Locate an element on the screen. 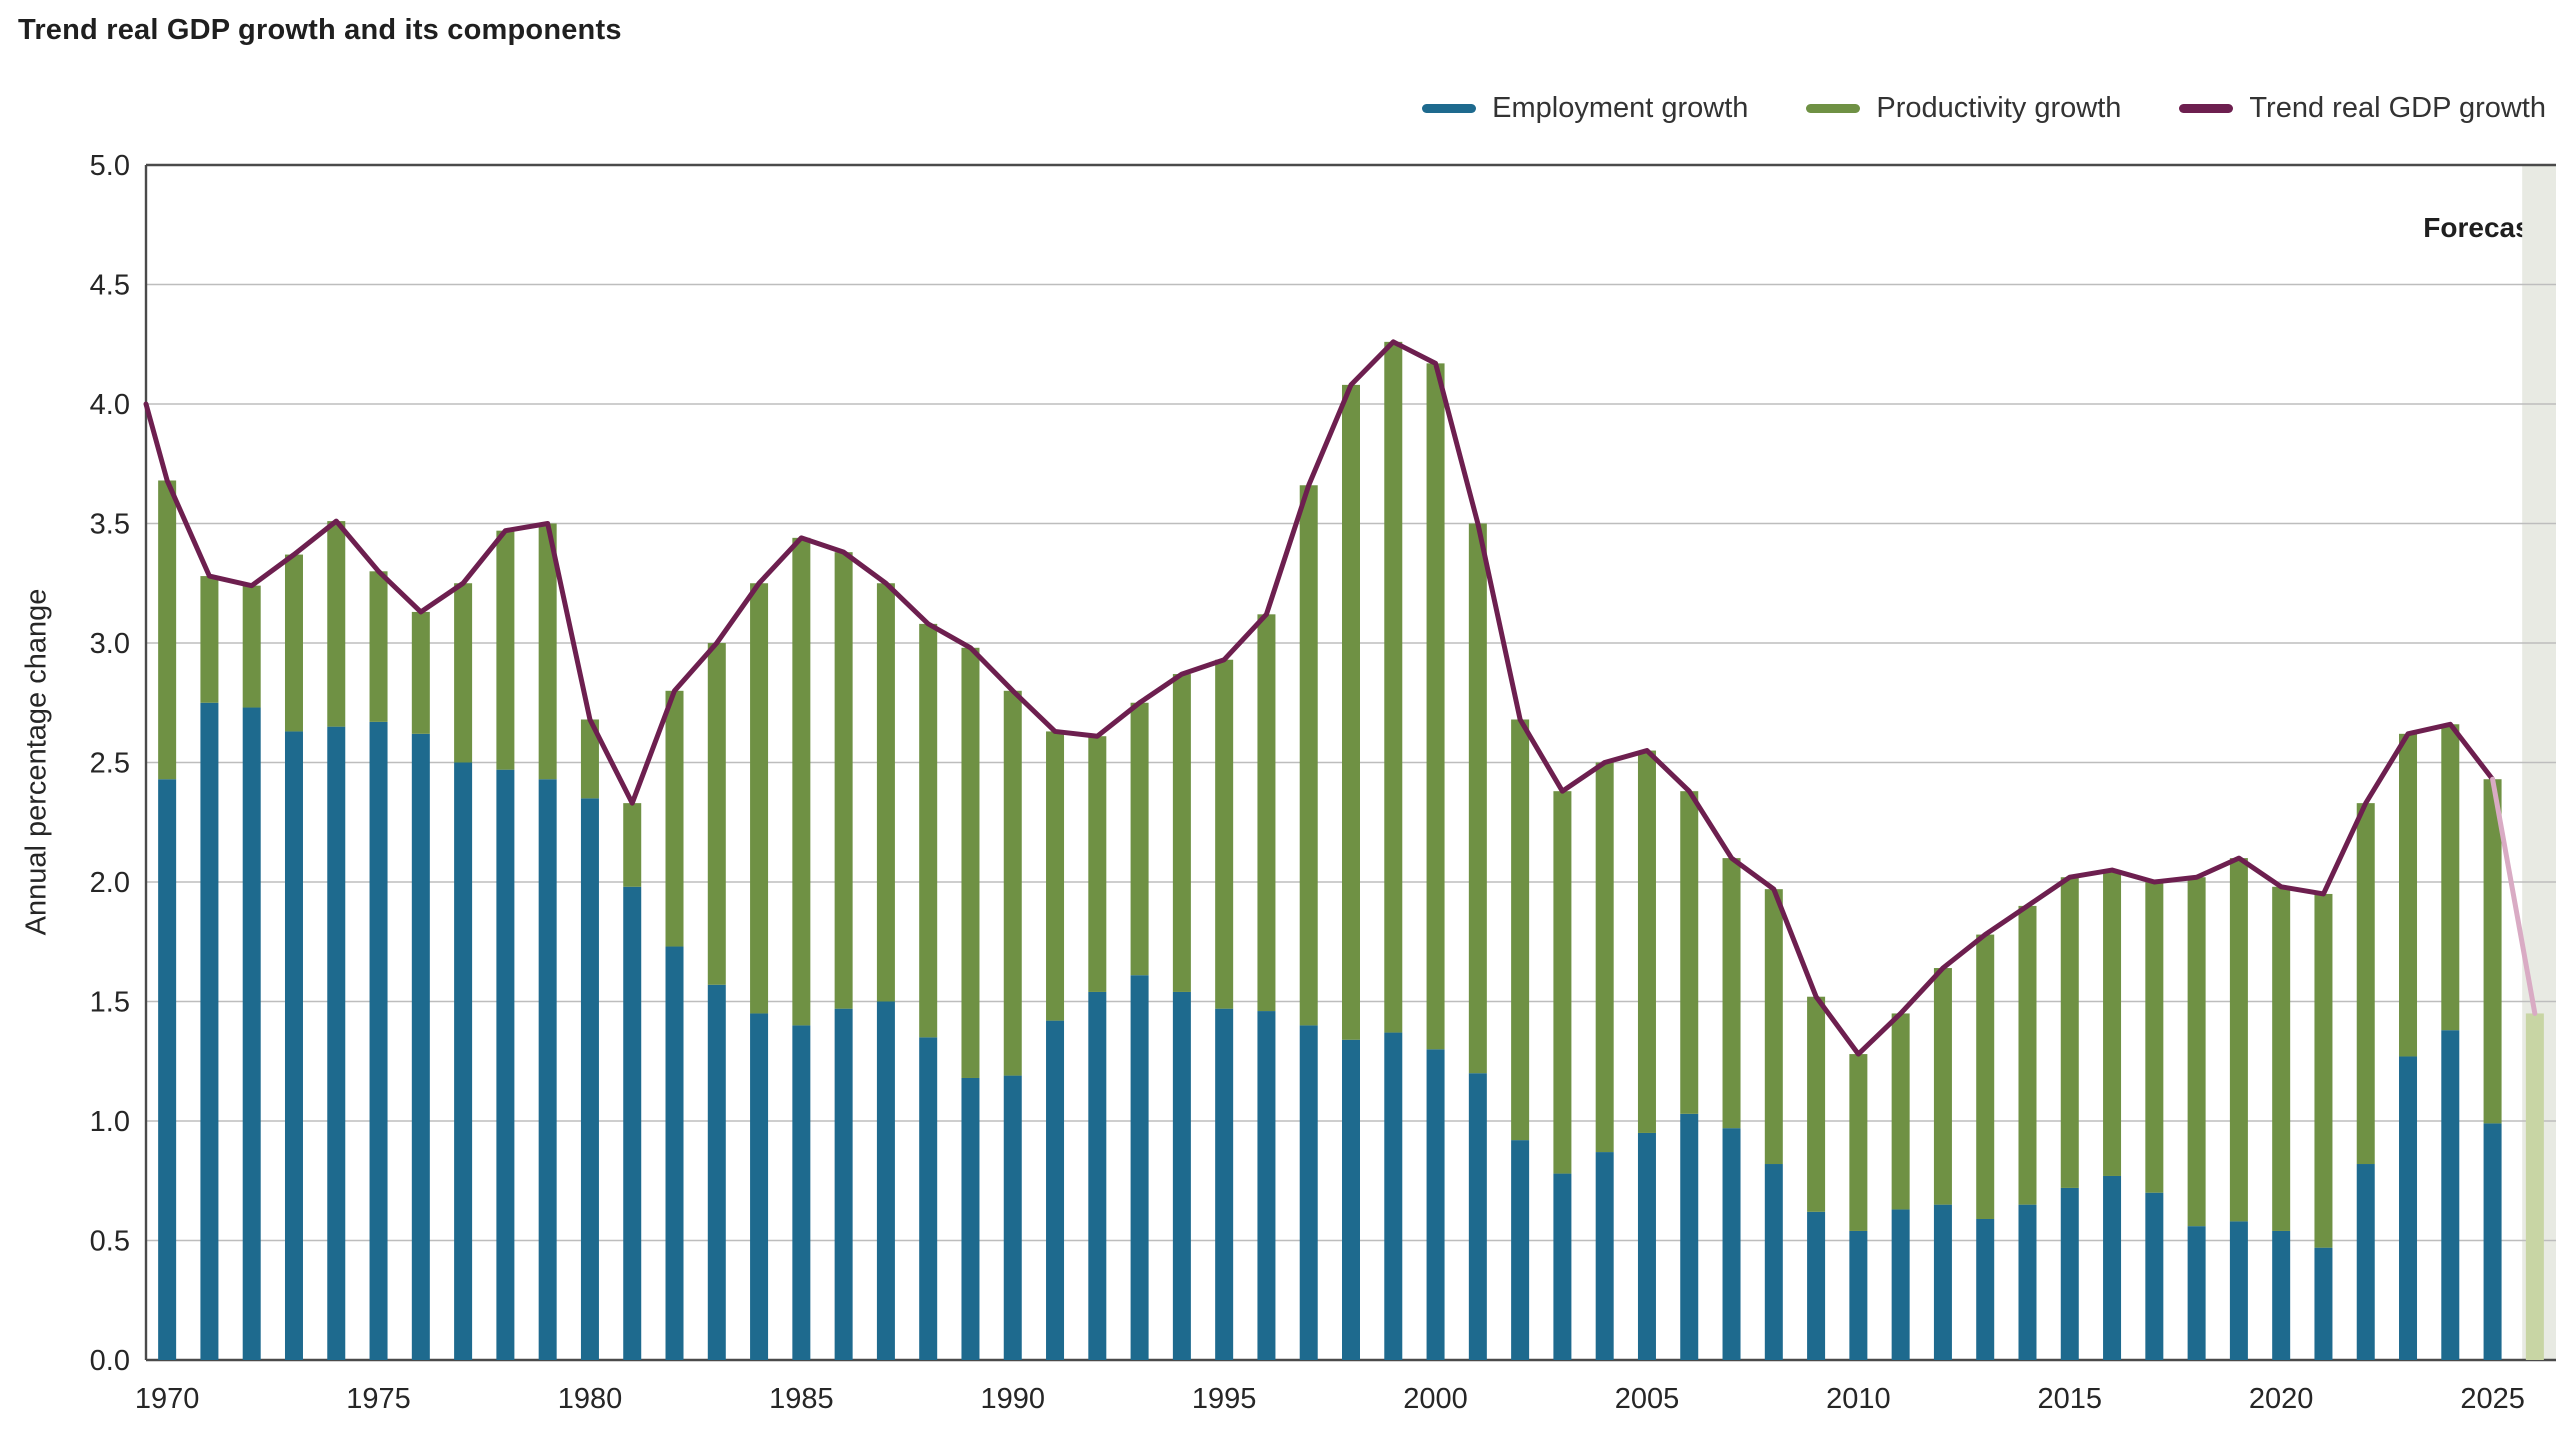 This screenshot has width=2560, height=1440. y-axis-ticks: 0.0 0.5 1.0 1.5 2.0 2.5 3.0 3.5 4.0 4.5 5.0 is located at coordinates (110, 763).